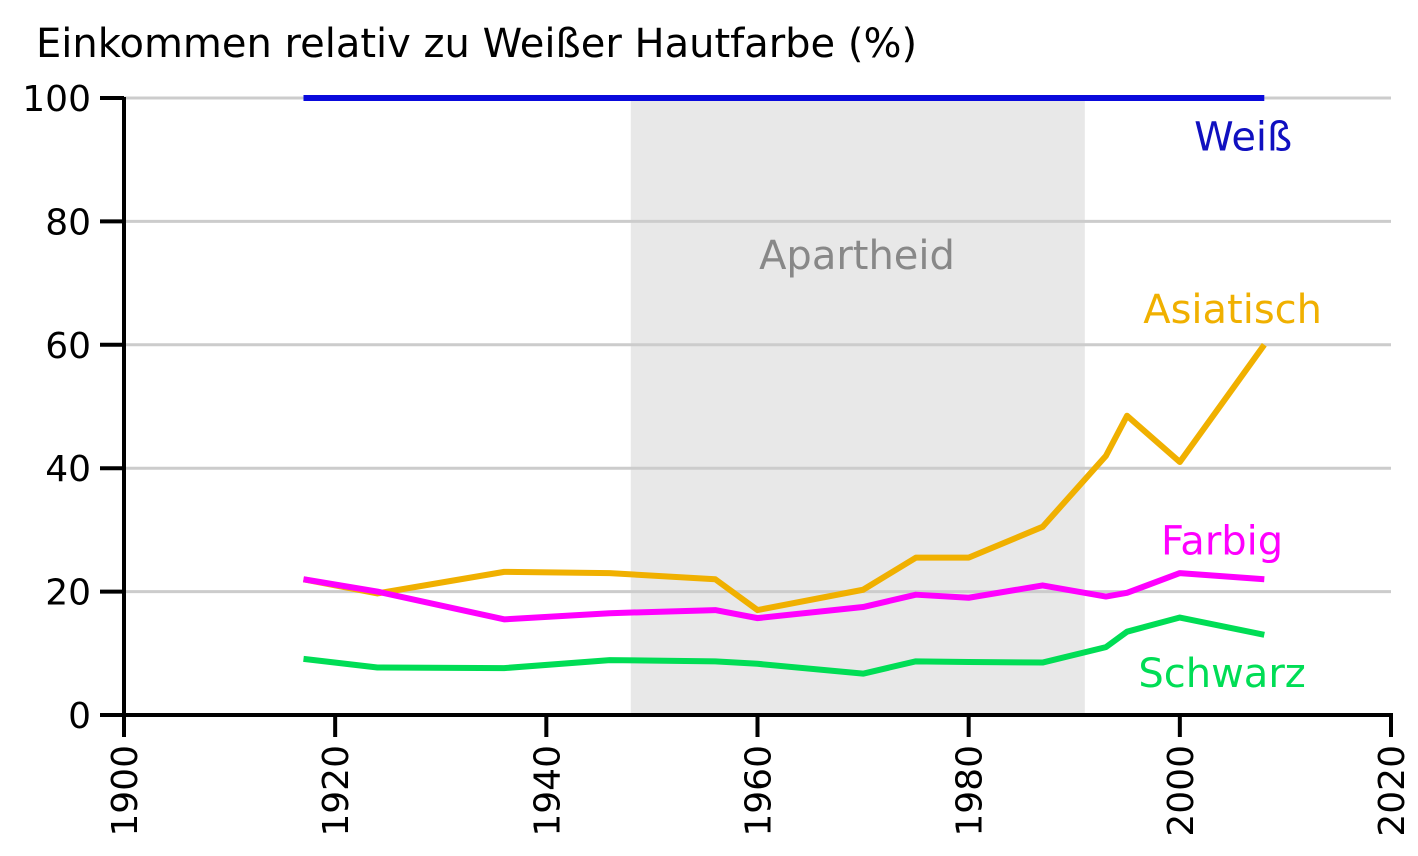  I want to click on y-tick-label-100: 100, so click(56, 99).